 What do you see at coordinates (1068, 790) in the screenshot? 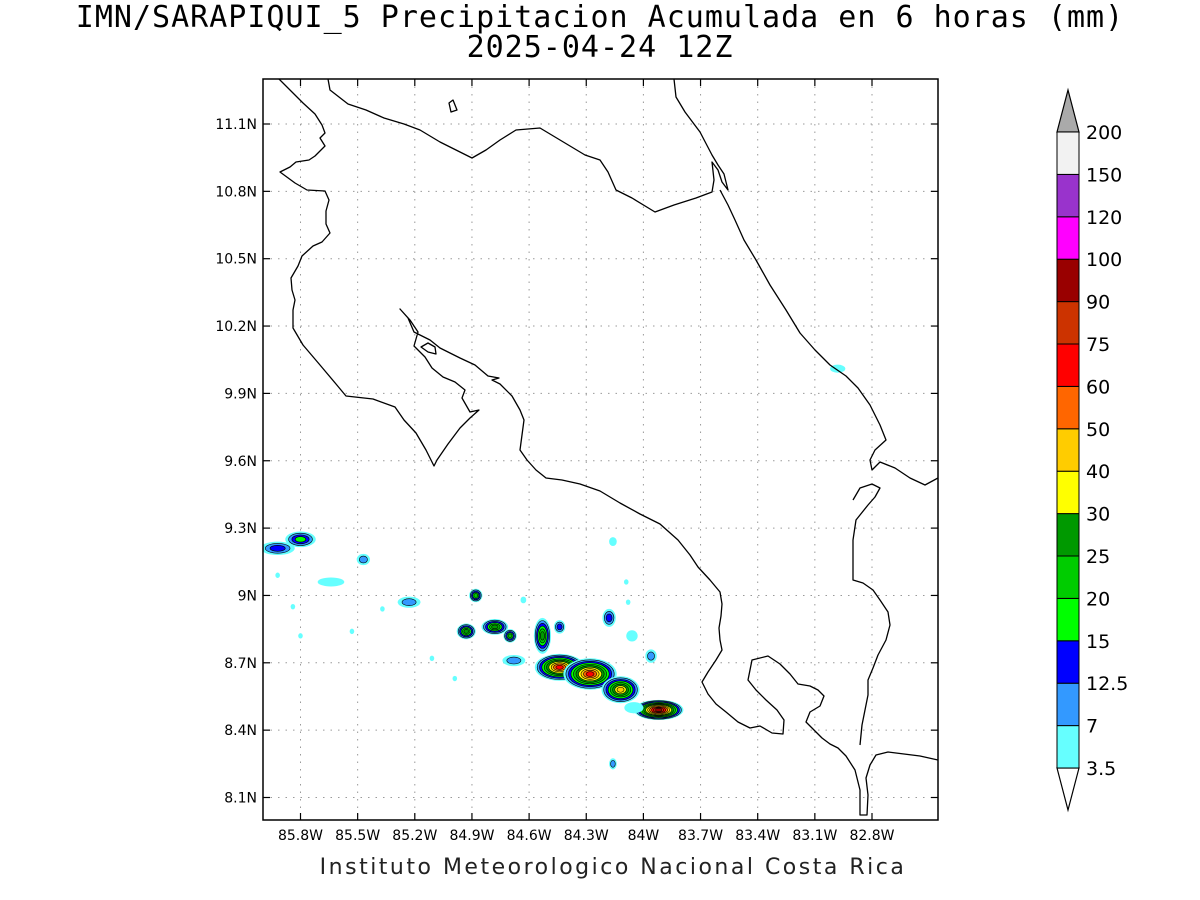
I see `colorbar-lower-arrow` at bounding box center [1068, 790].